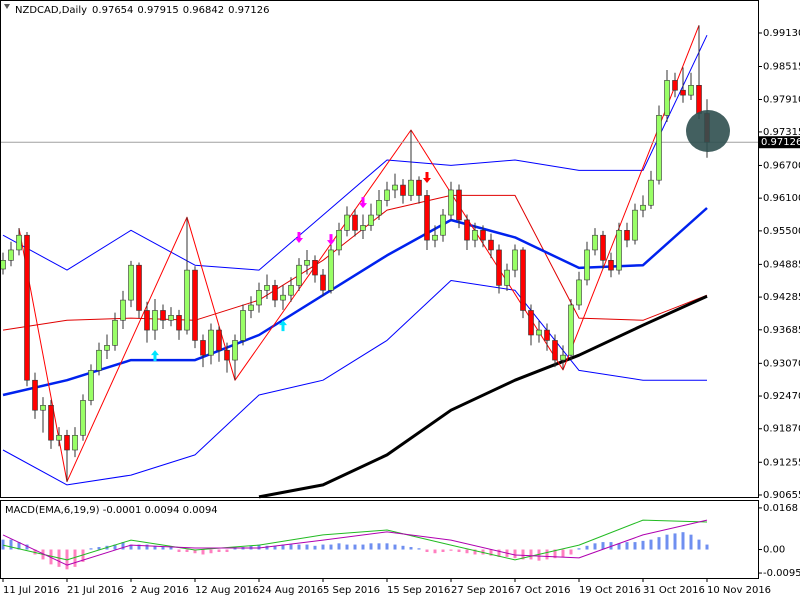 The image size is (800, 600). Describe the element at coordinates (781, 495) in the screenshot. I see `y-tick-label: 0.90655` at that location.